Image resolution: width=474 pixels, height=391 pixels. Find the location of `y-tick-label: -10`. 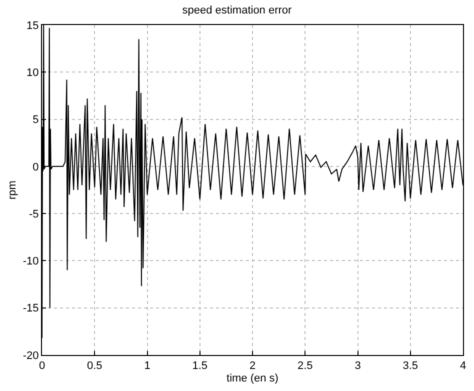

y-tick-label: -10 is located at coordinates (30, 262).